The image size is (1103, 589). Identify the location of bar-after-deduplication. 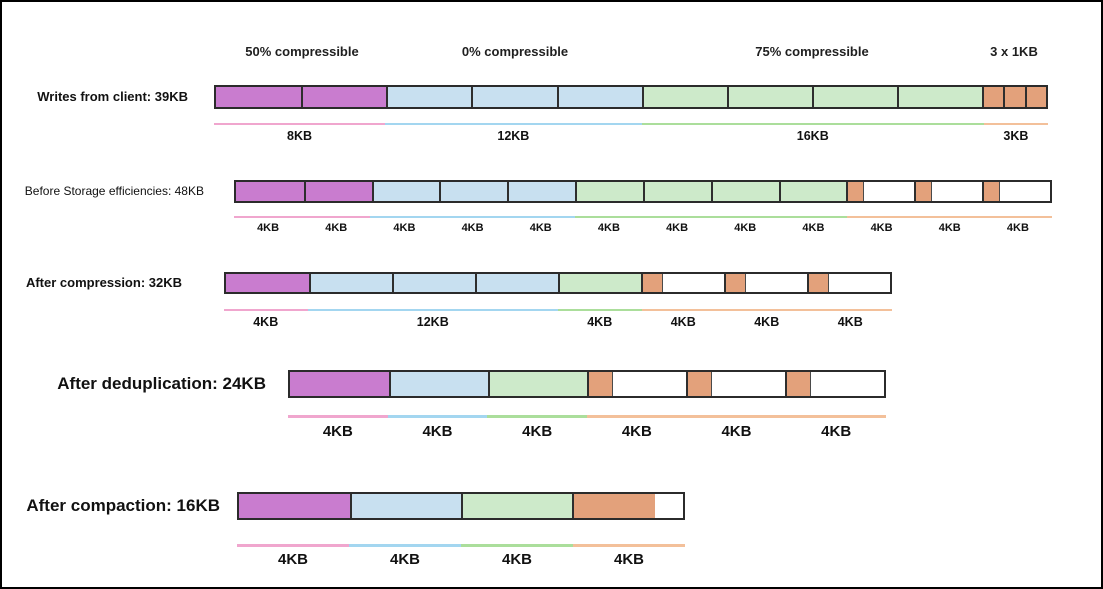
(587, 384).